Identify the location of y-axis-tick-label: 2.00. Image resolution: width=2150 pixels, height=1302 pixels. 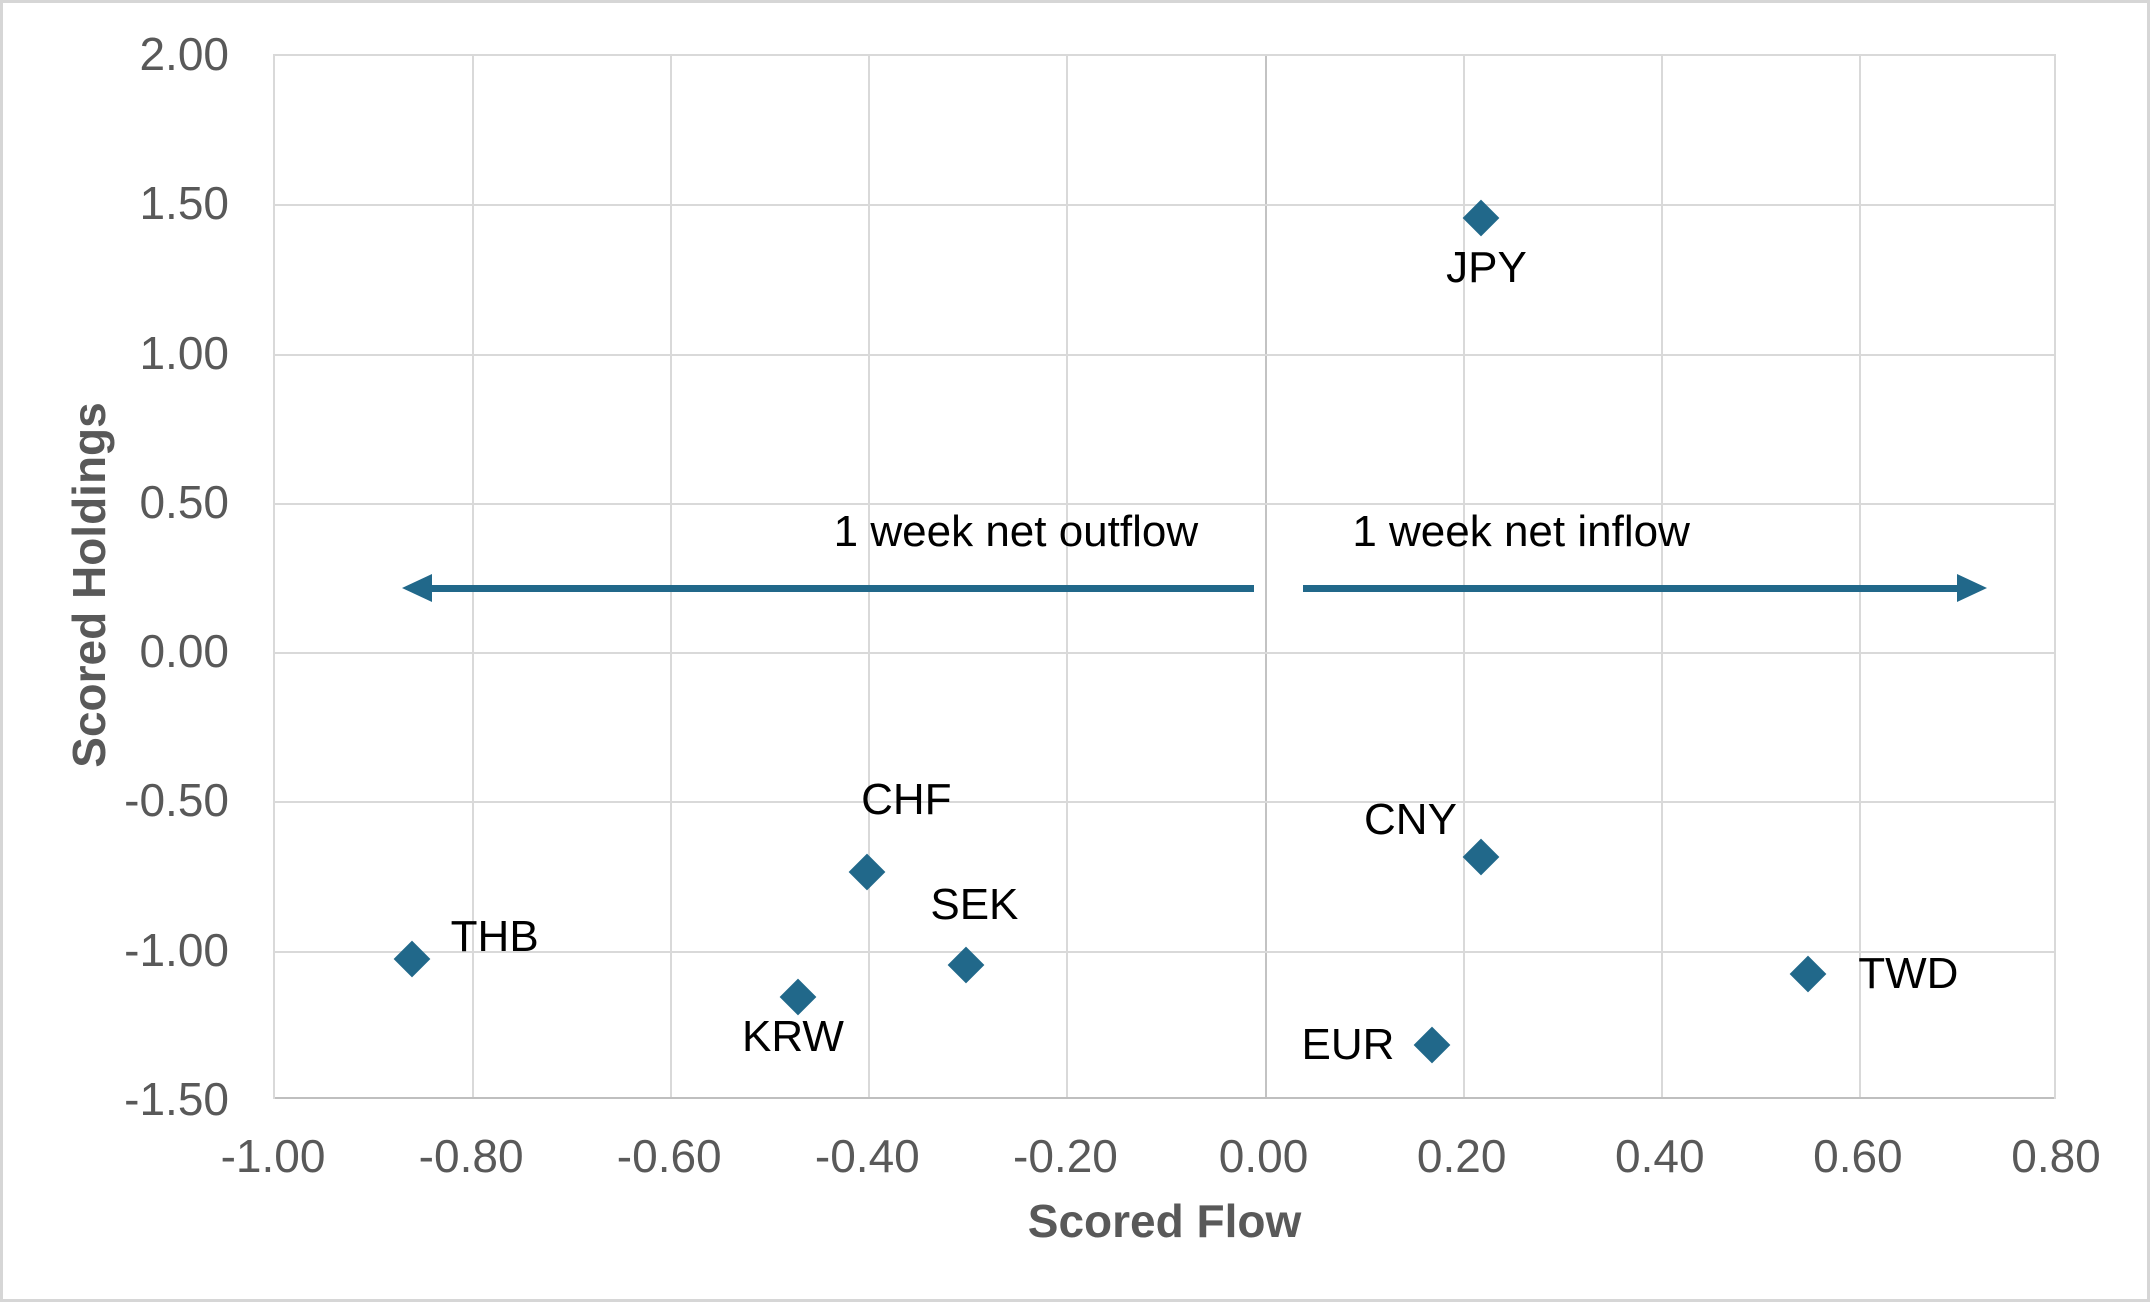
(184, 54).